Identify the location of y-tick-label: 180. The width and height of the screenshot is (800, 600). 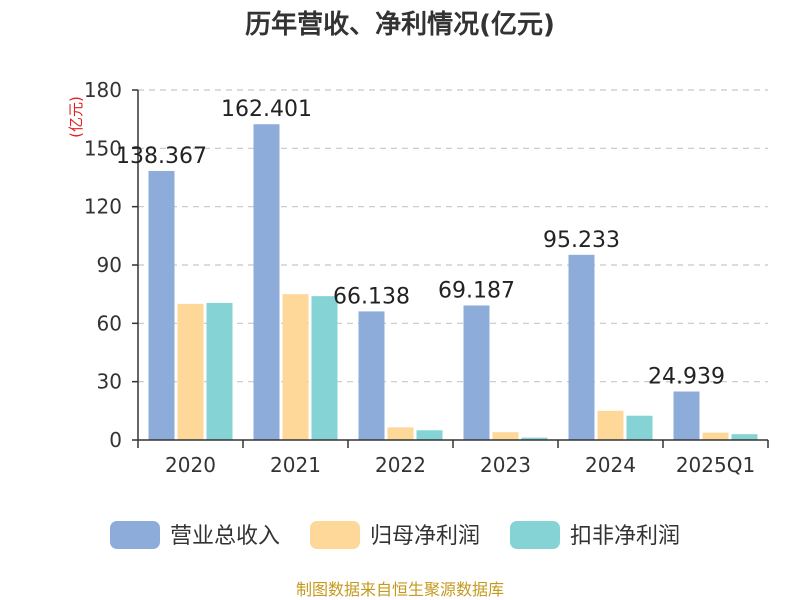
(103, 90).